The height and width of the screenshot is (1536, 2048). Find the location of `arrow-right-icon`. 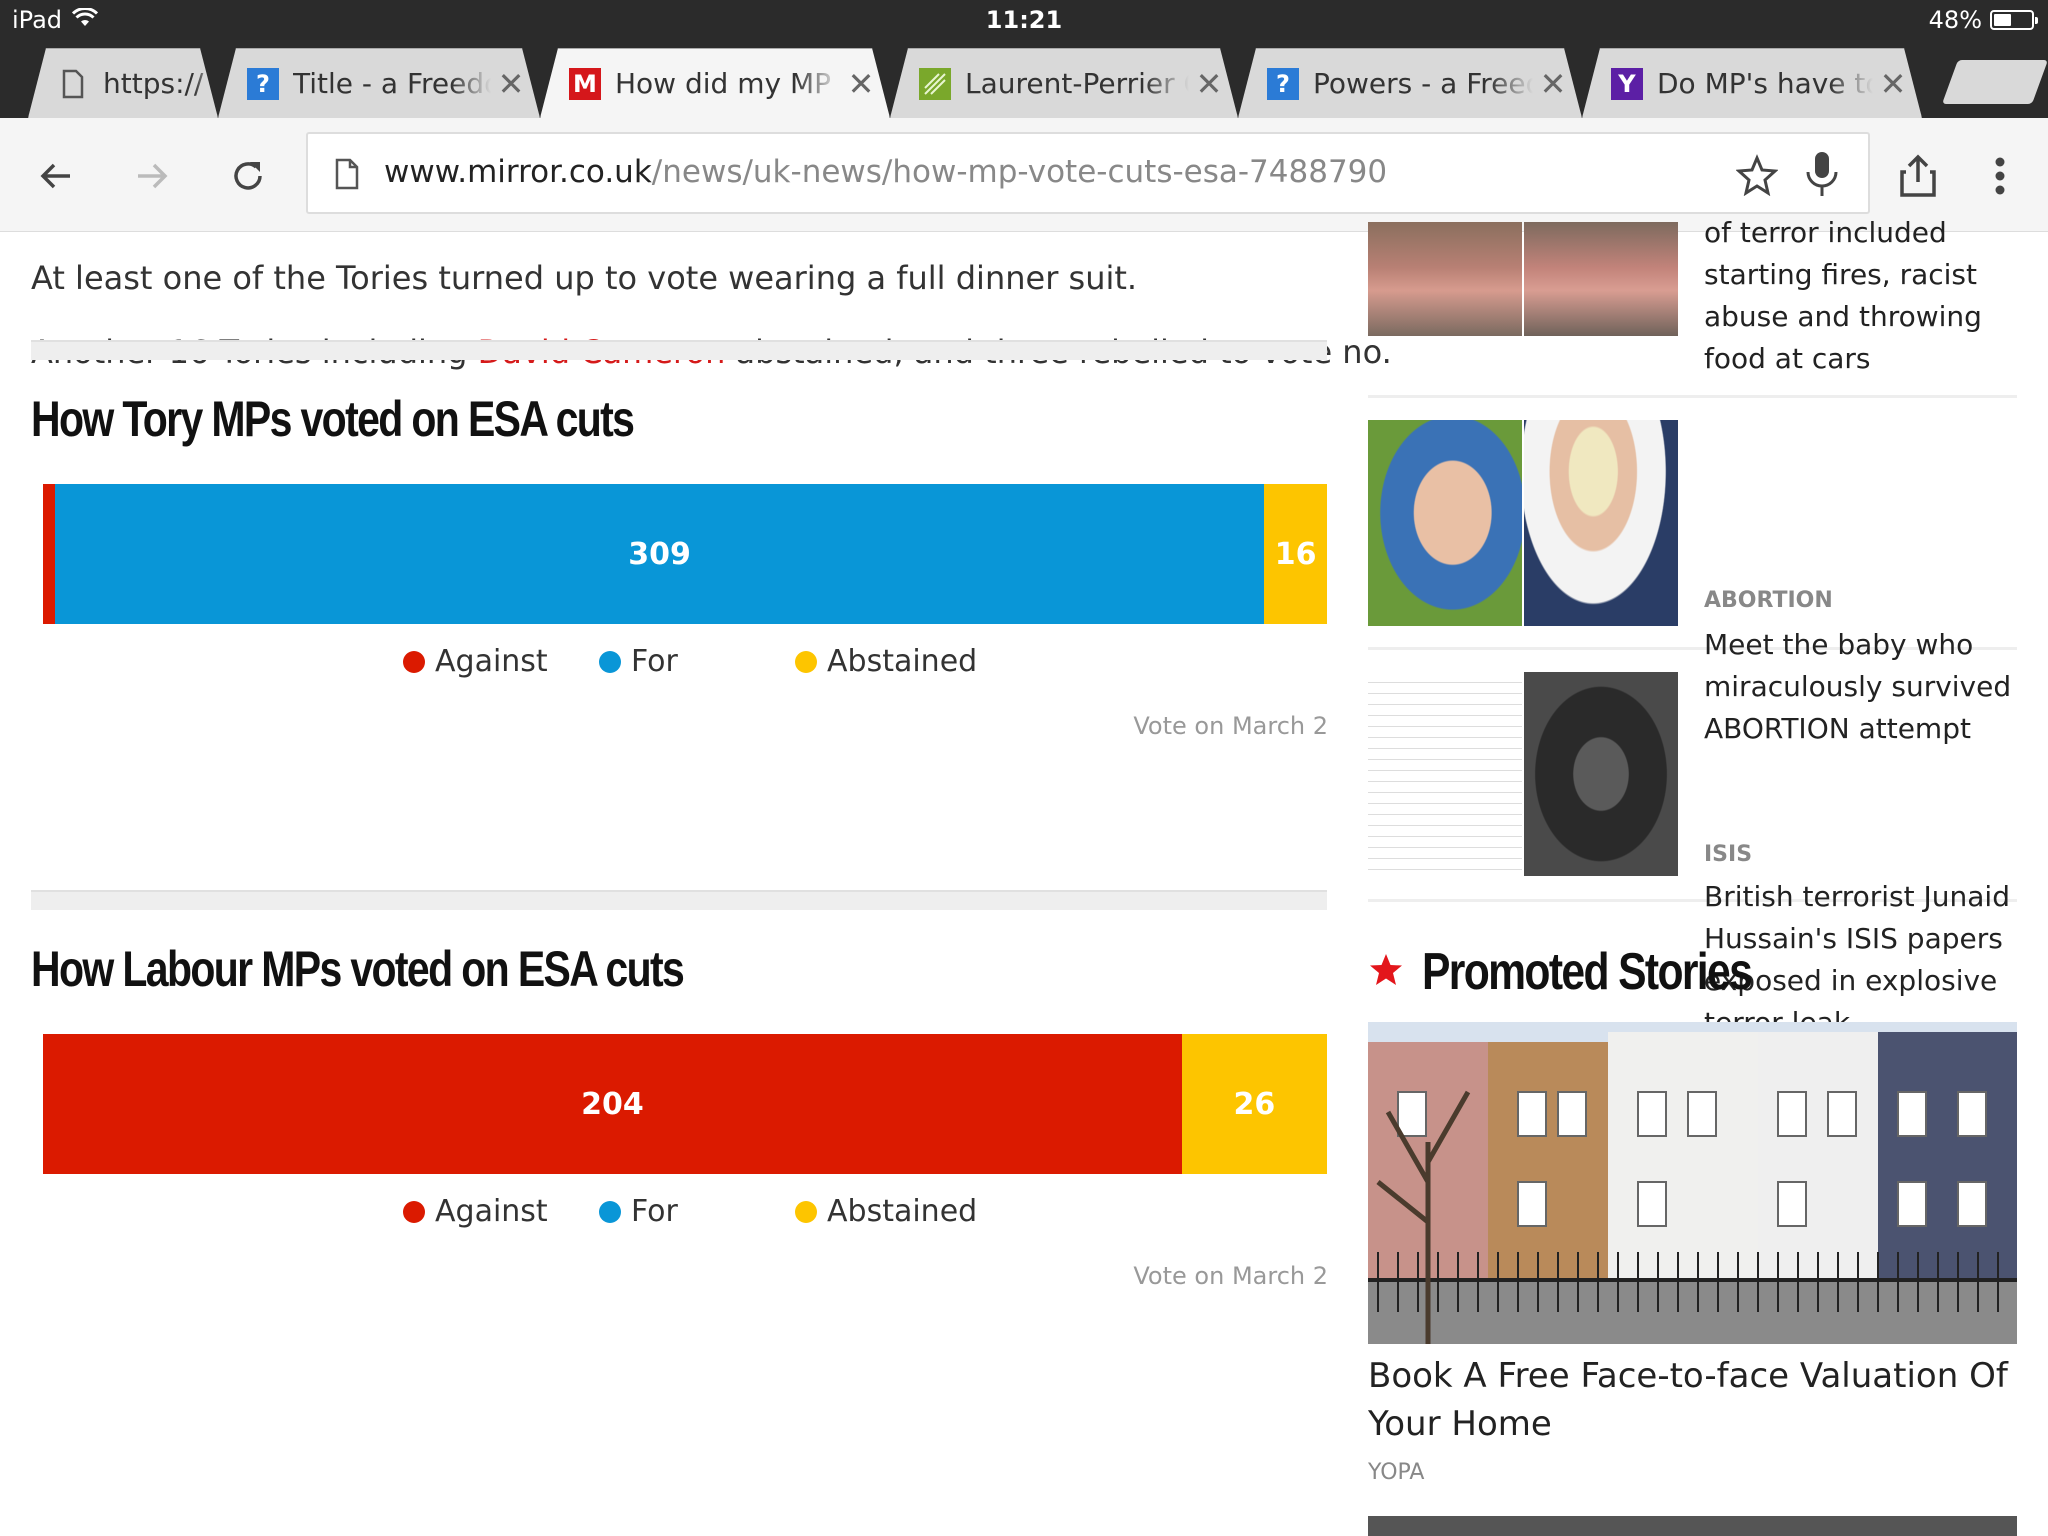

arrow-right-icon is located at coordinates (153, 176).